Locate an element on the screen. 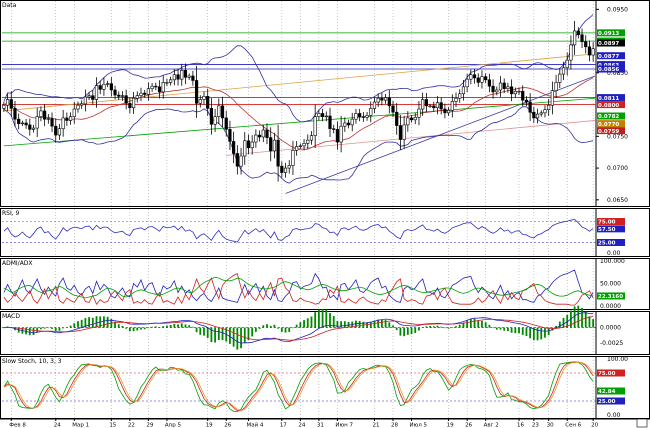 The image size is (650, 428). macd-panel is located at coordinates (325, 333).